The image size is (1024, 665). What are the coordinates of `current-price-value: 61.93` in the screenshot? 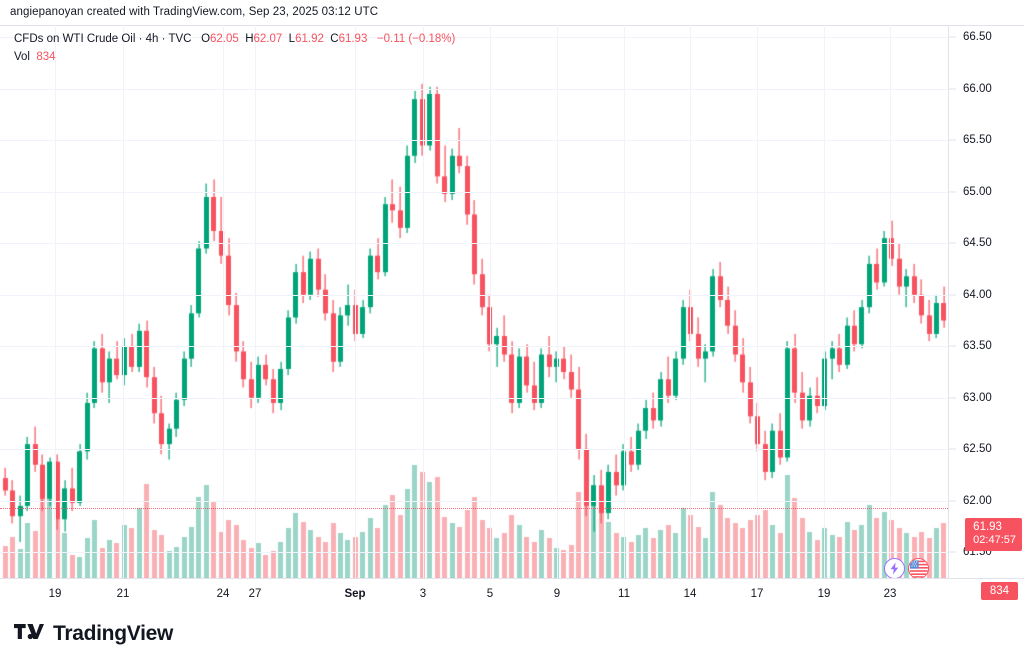 It's located at (987, 526).